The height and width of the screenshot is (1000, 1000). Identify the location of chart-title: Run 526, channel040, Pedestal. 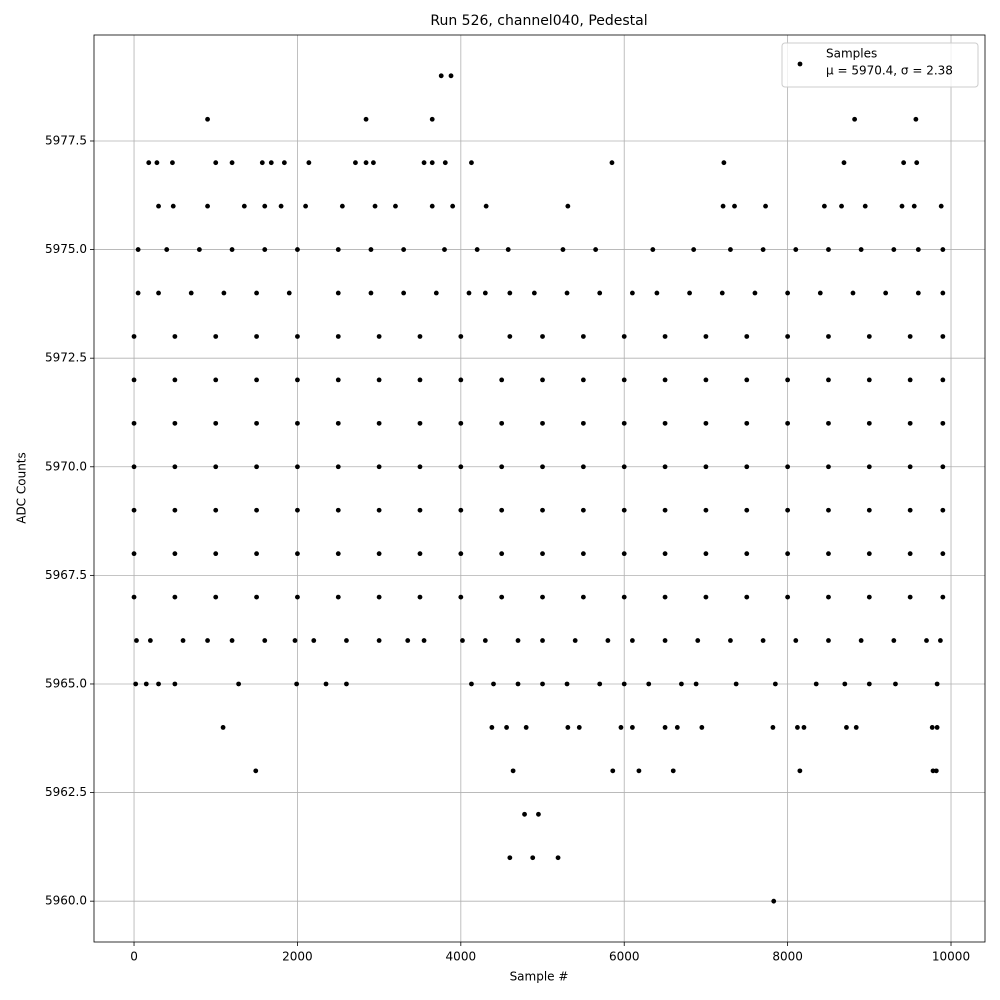
(538, 21).